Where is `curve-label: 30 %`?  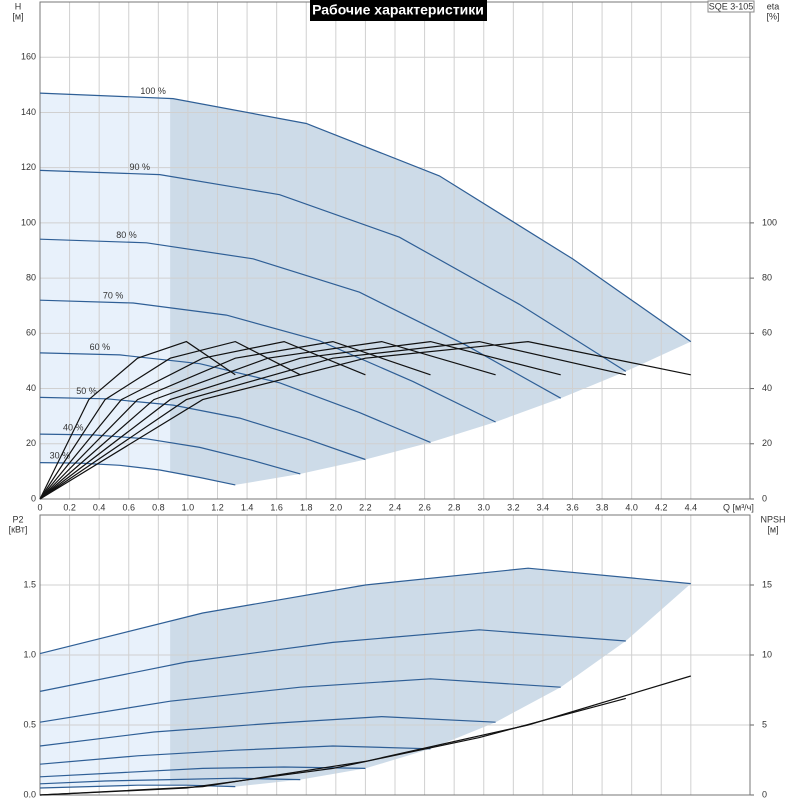
curve-label: 30 % is located at coordinates (60, 455).